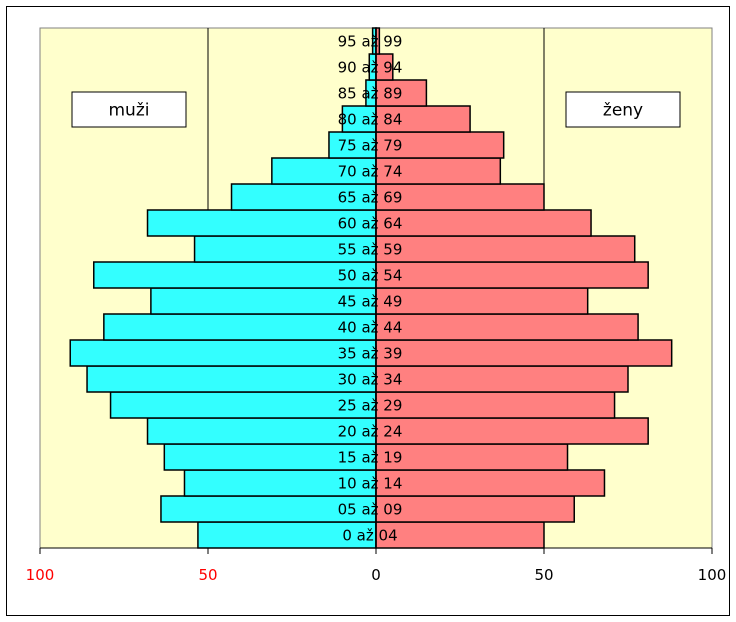  I want to click on legend-label-female: ženy, so click(623, 111).